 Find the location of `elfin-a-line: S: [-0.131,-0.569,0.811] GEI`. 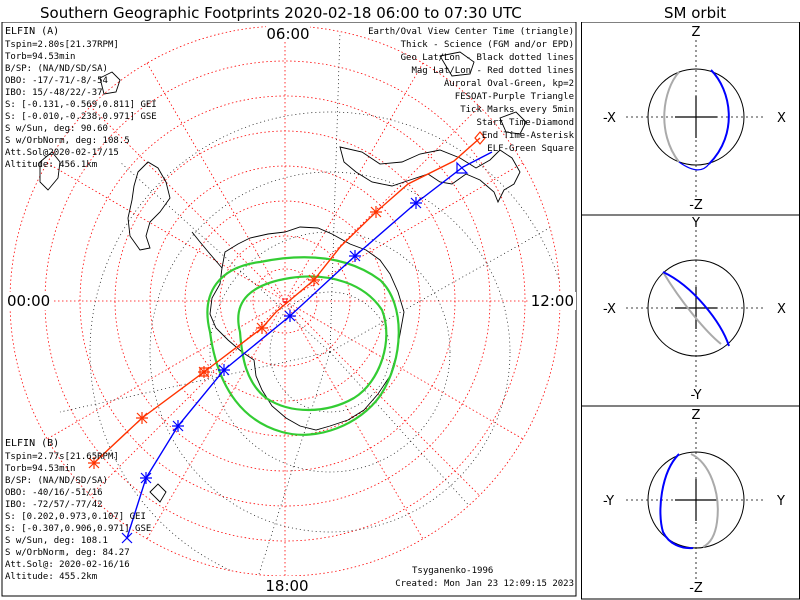

elfin-a-line: S: [-0.131,-0.569,0.811] GEI is located at coordinates (81, 105).